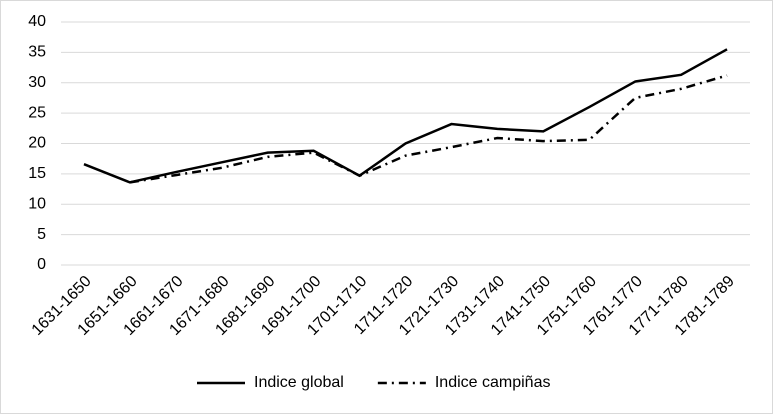  I want to click on y-tick-label: 0, so click(41, 264).